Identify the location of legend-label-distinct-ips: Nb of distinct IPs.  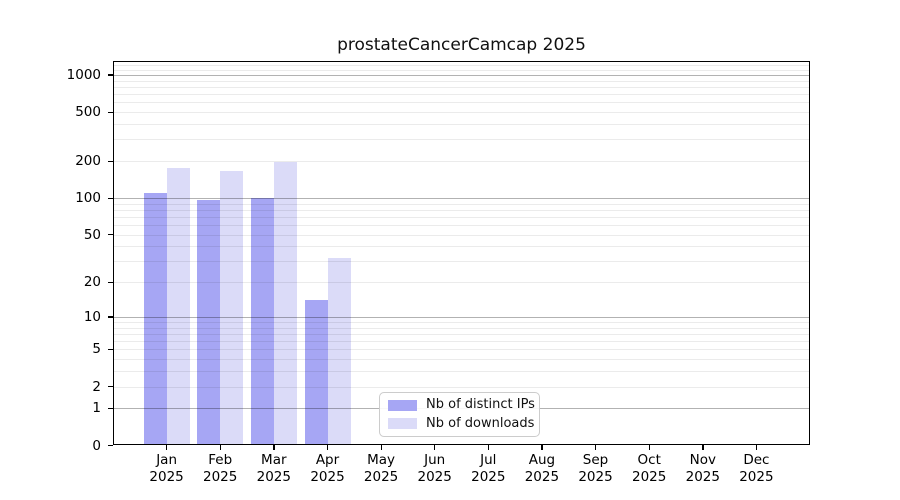
(480, 405).